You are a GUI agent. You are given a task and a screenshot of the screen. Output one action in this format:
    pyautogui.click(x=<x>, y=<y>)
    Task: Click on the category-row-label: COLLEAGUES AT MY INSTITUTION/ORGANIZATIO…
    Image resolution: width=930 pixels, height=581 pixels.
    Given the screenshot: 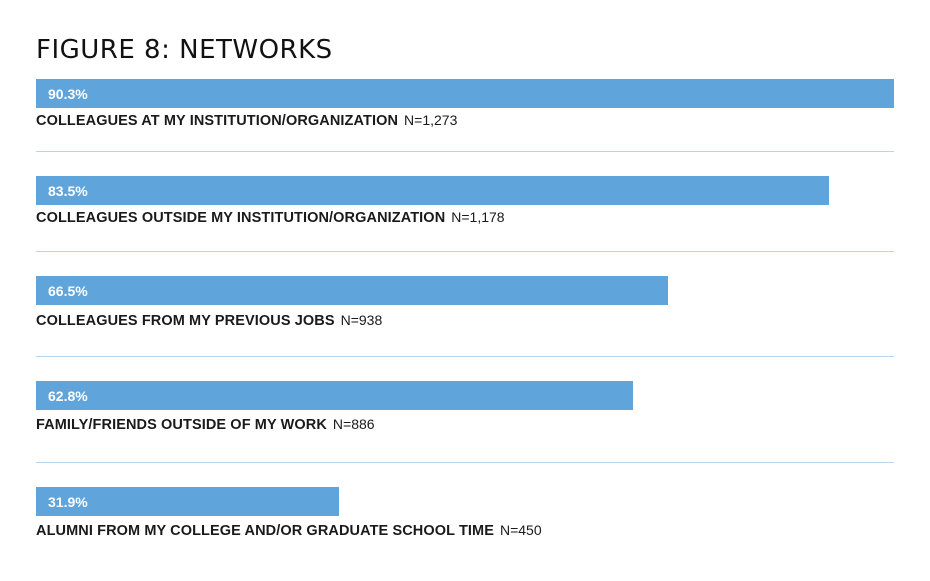 What is the action you would take?
    pyautogui.click(x=246, y=120)
    